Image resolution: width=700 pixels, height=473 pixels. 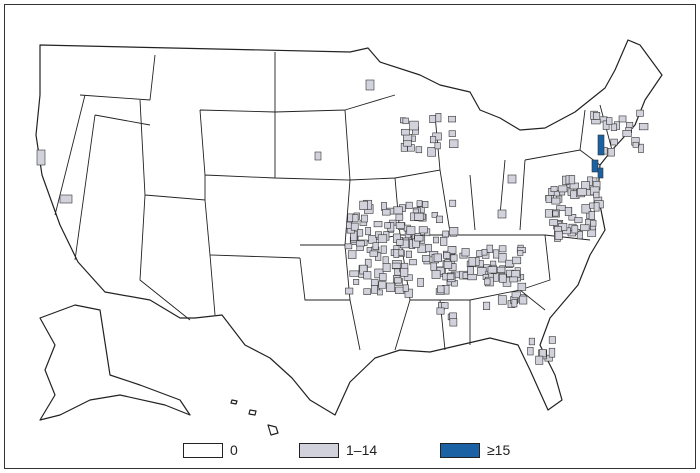 What do you see at coordinates (475, 450) in the screenshot?
I see `legend-item-high: ≥15` at bounding box center [475, 450].